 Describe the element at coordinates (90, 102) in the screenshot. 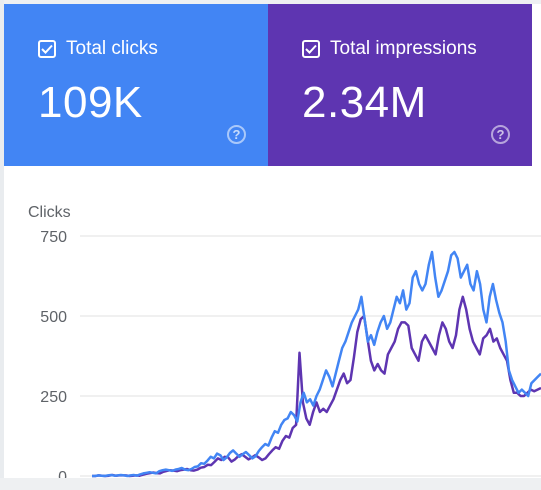

I see `total-clicks-value: 109K` at that location.